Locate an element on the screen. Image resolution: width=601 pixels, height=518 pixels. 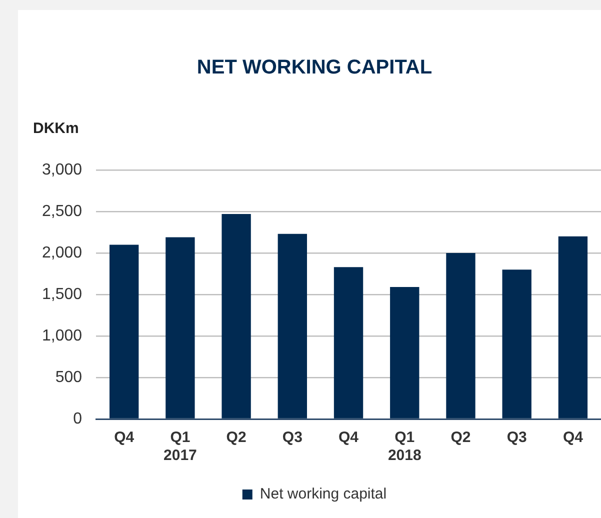
y-tick-label: 2,500 is located at coordinates (62, 211).